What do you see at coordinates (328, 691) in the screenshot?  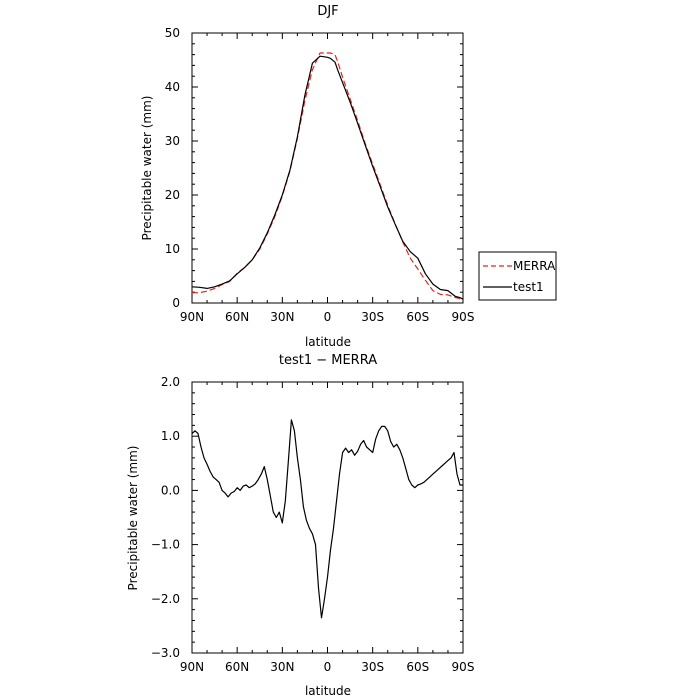 I see `bottom-x-axis-label: latitude` at bounding box center [328, 691].